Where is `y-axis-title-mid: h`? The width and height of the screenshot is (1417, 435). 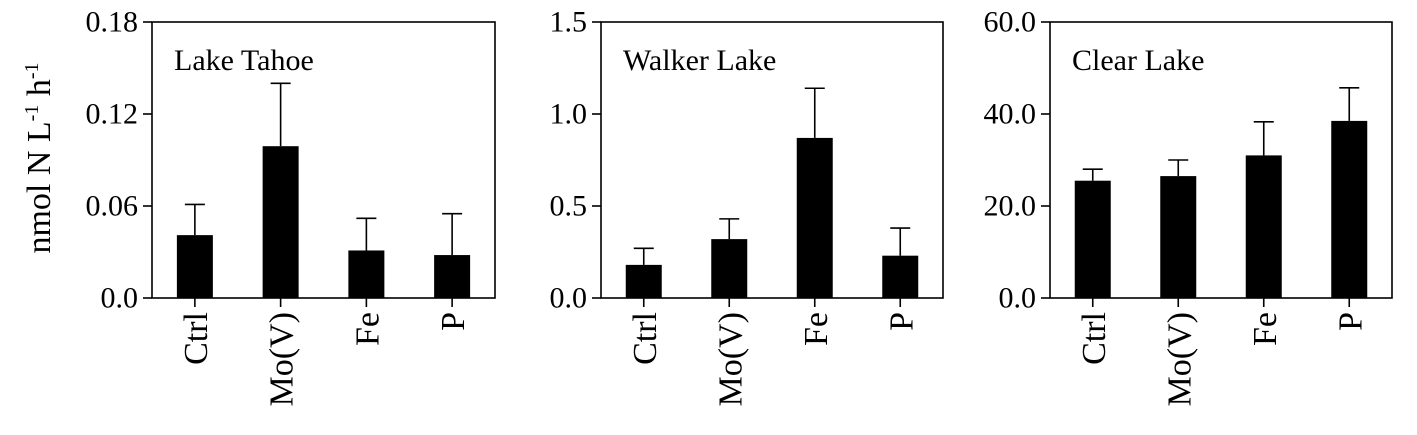 y-axis-title-mid: h is located at coordinates (39, 92).